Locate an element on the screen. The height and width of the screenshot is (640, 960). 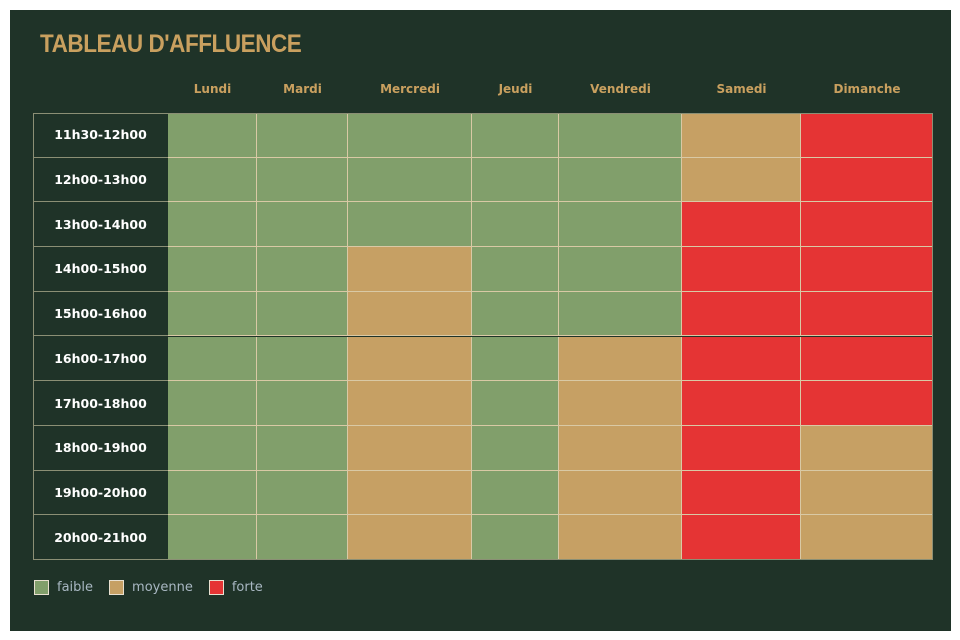
row-label: 15h00-16h00 is located at coordinates (100, 314).